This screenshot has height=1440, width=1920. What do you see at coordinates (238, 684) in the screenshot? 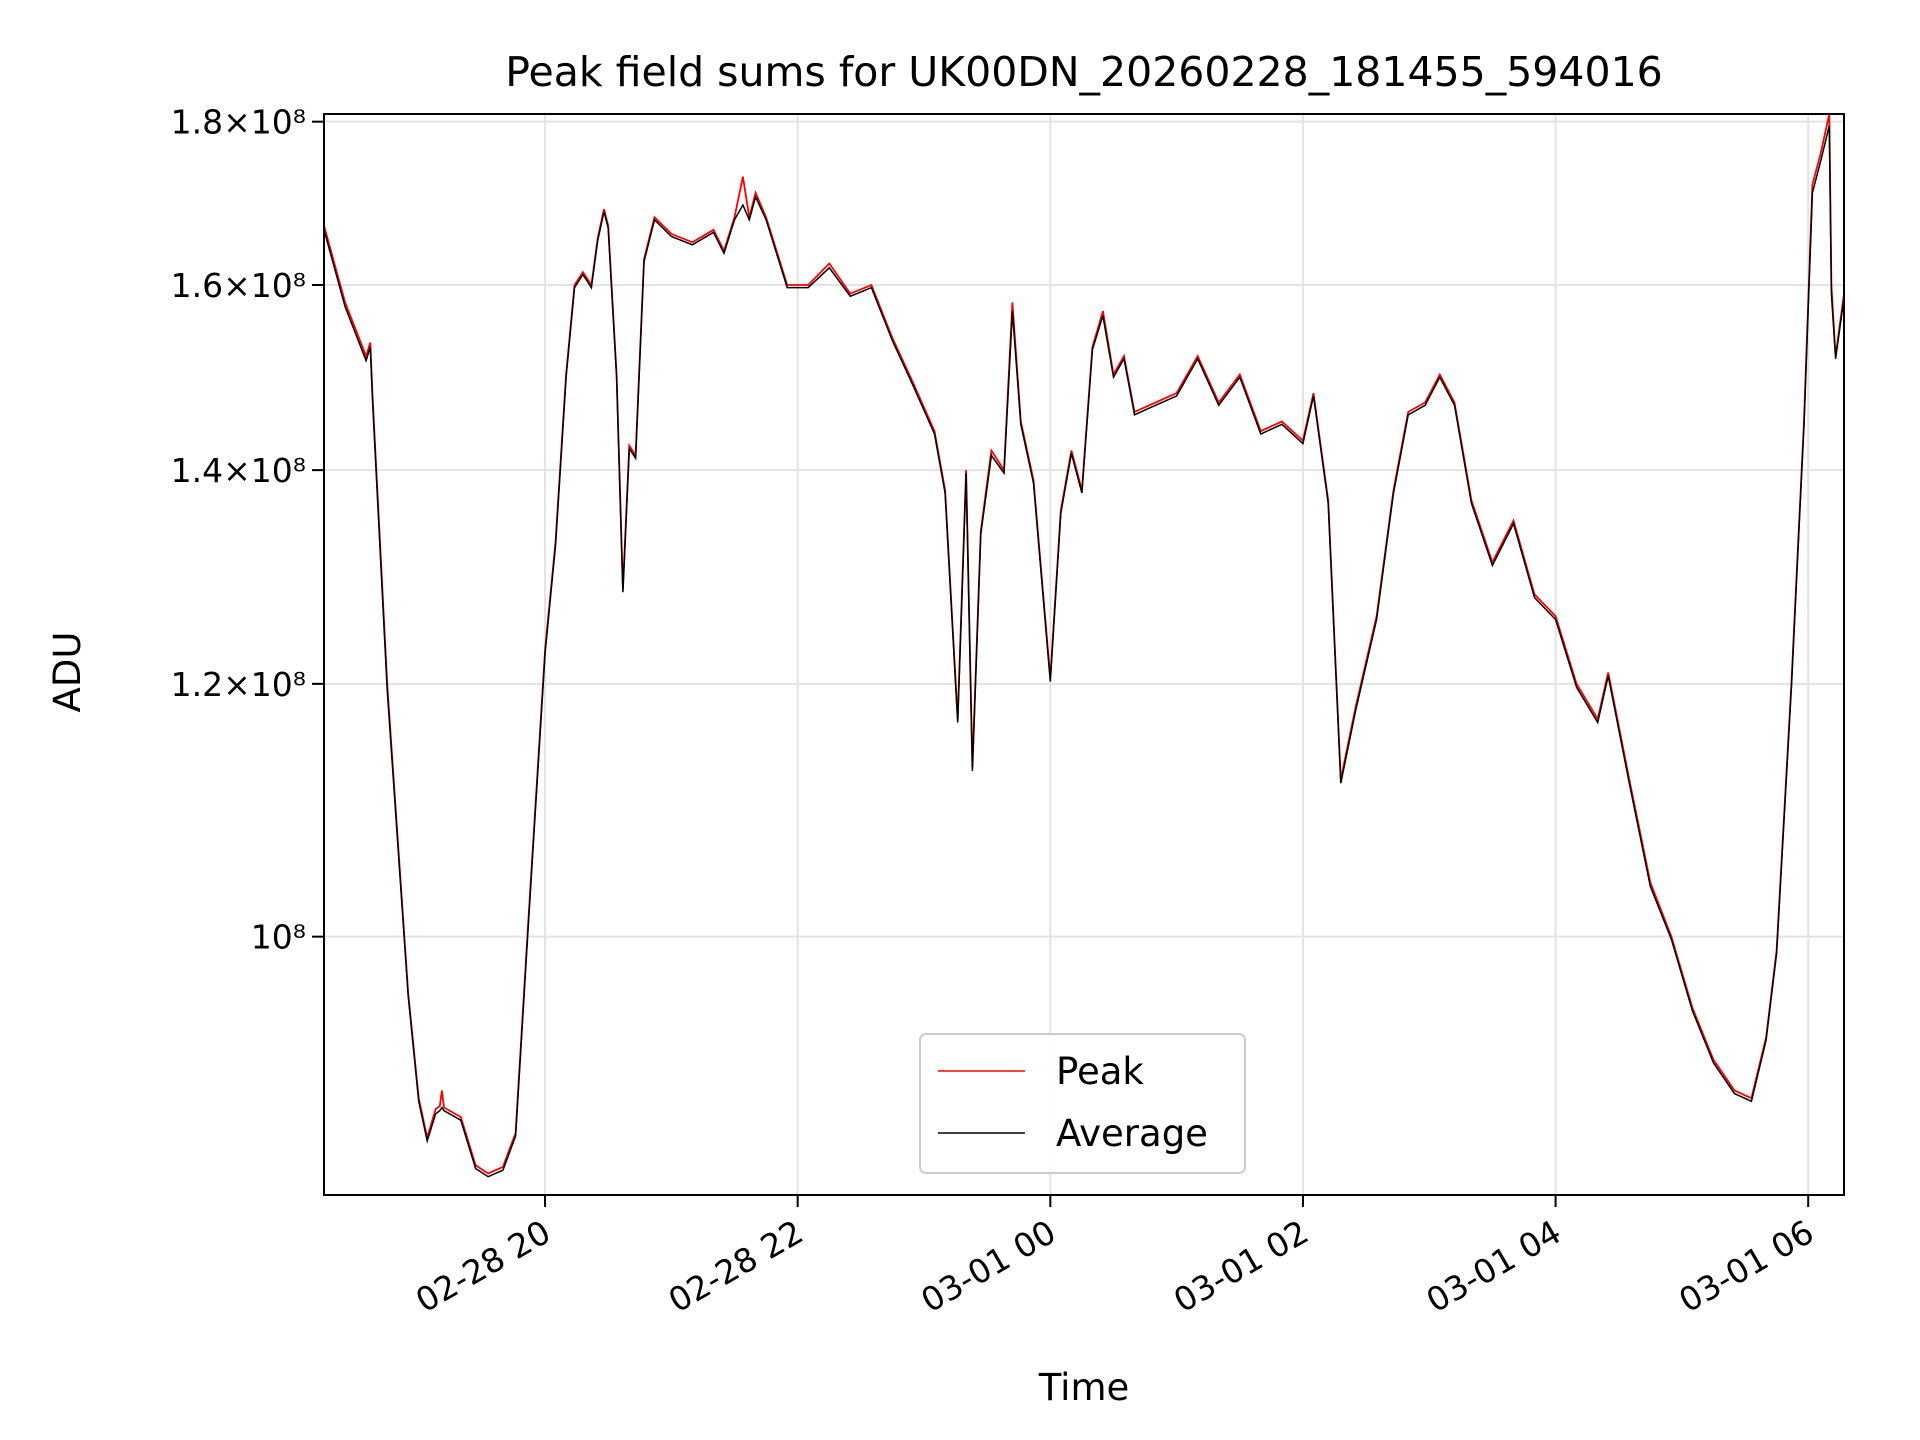
I see `y-tick-label: 1.2×10⁸` at bounding box center [238, 684].